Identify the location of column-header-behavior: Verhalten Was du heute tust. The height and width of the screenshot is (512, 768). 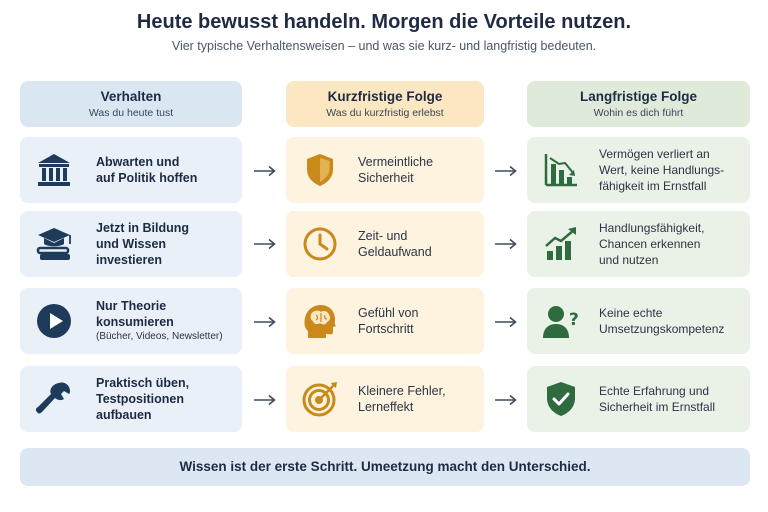
(131, 104).